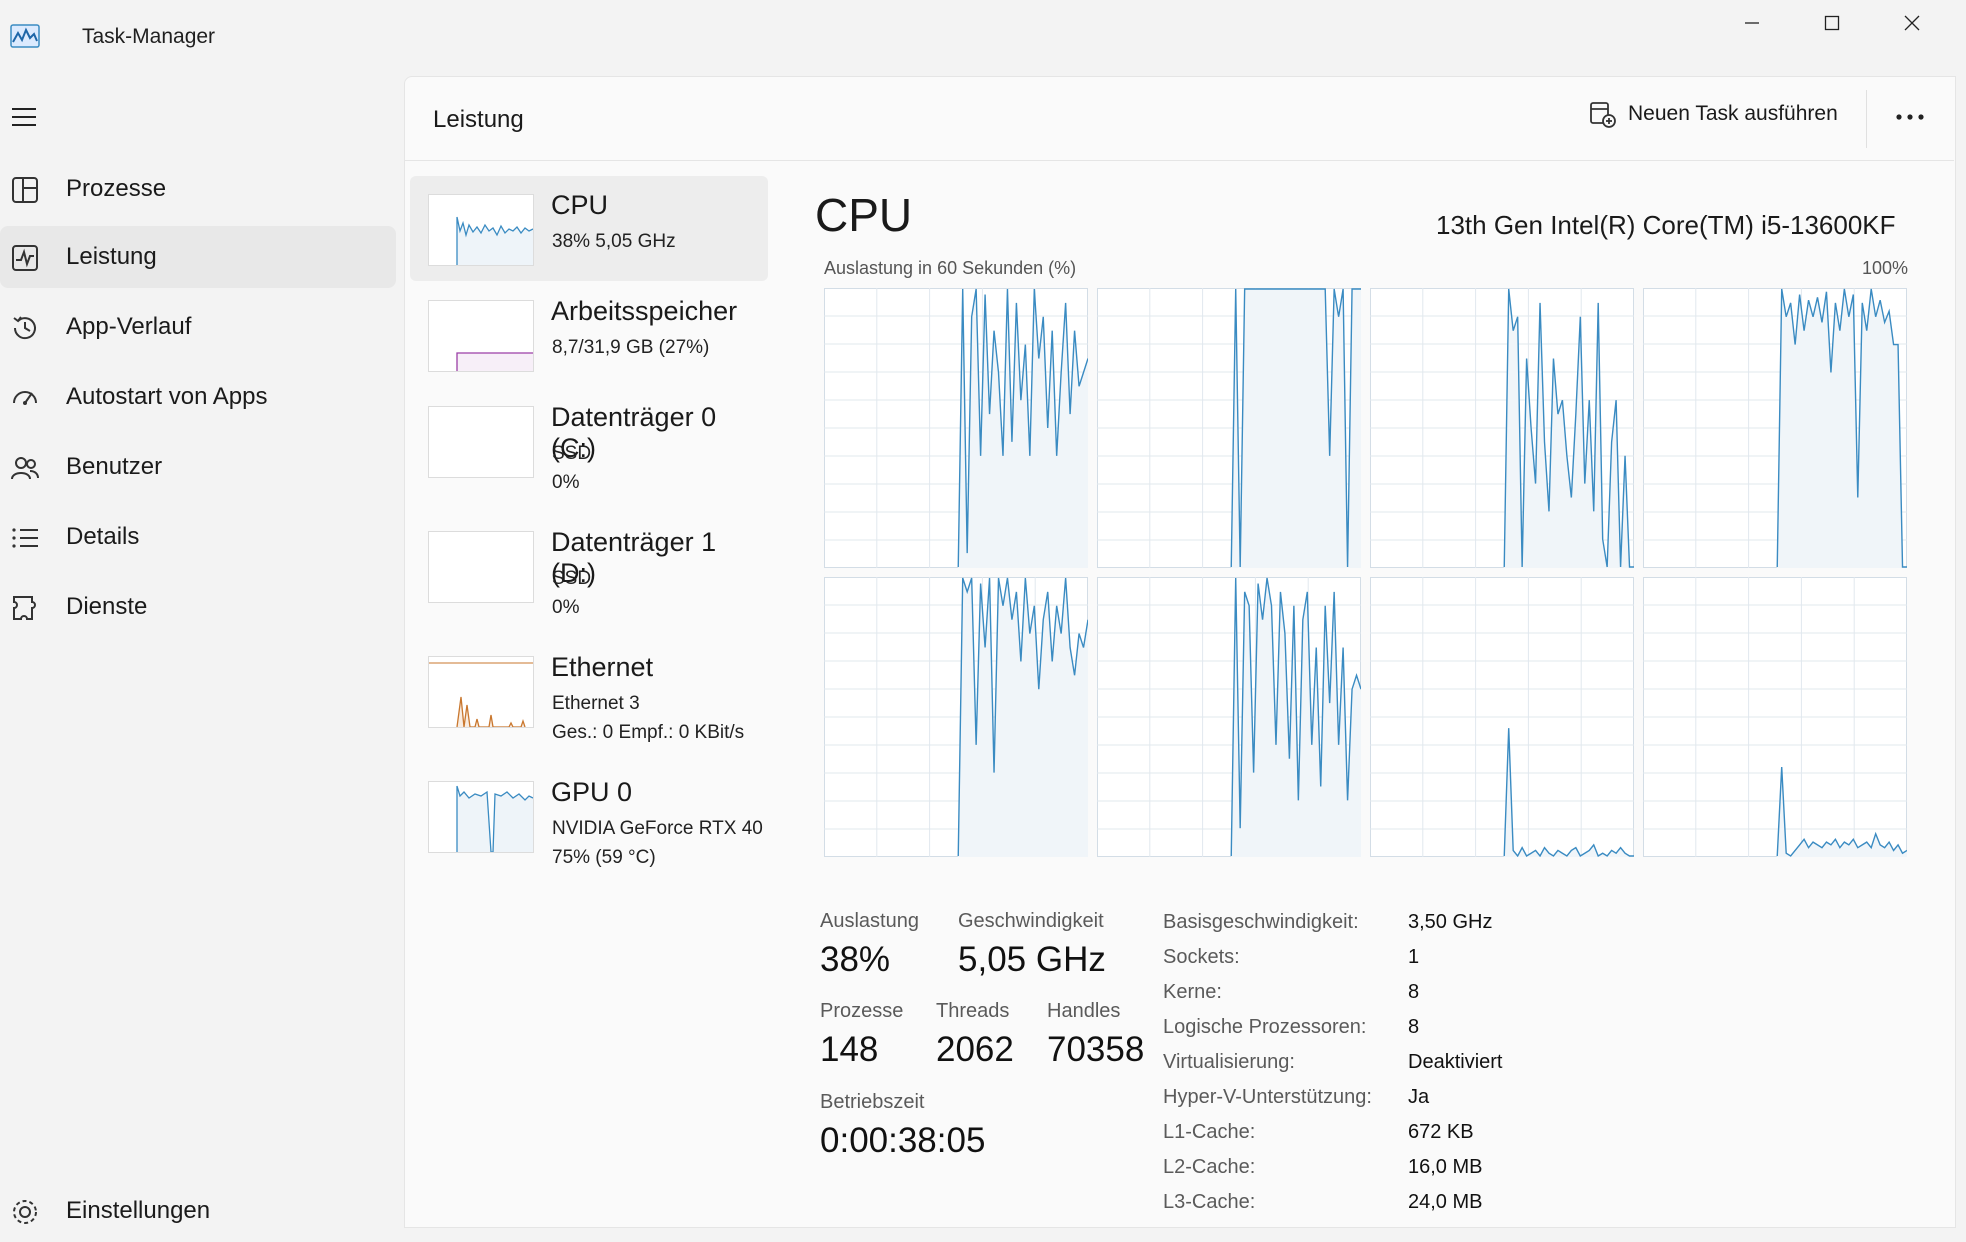 This screenshot has width=1966, height=1242. I want to click on disk1-thumbnail-graph, so click(481, 567).